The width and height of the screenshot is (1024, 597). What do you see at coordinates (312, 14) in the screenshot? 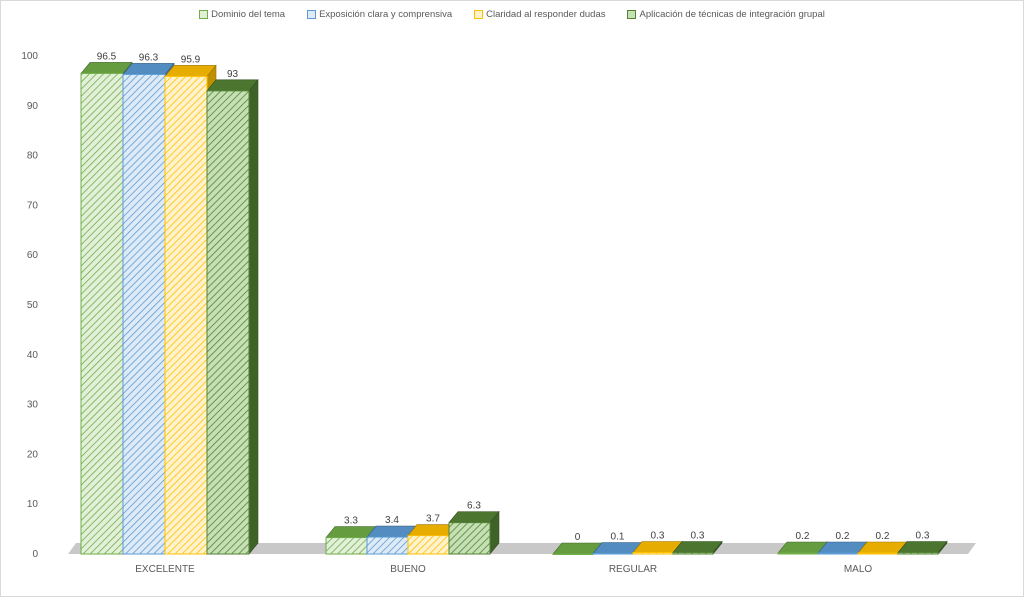
I see `legend-swatch-exposicion` at bounding box center [312, 14].